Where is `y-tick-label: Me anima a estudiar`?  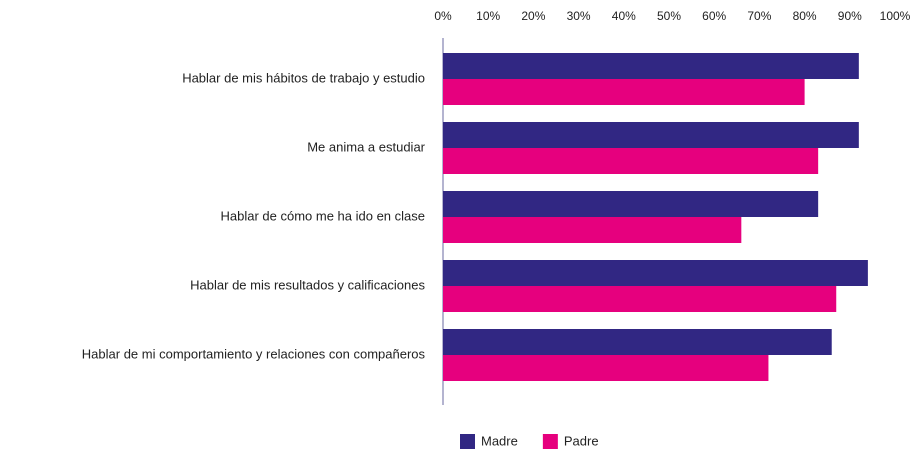 y-tick-label: Me anima a estudiar is located at coordinates (366, 146).